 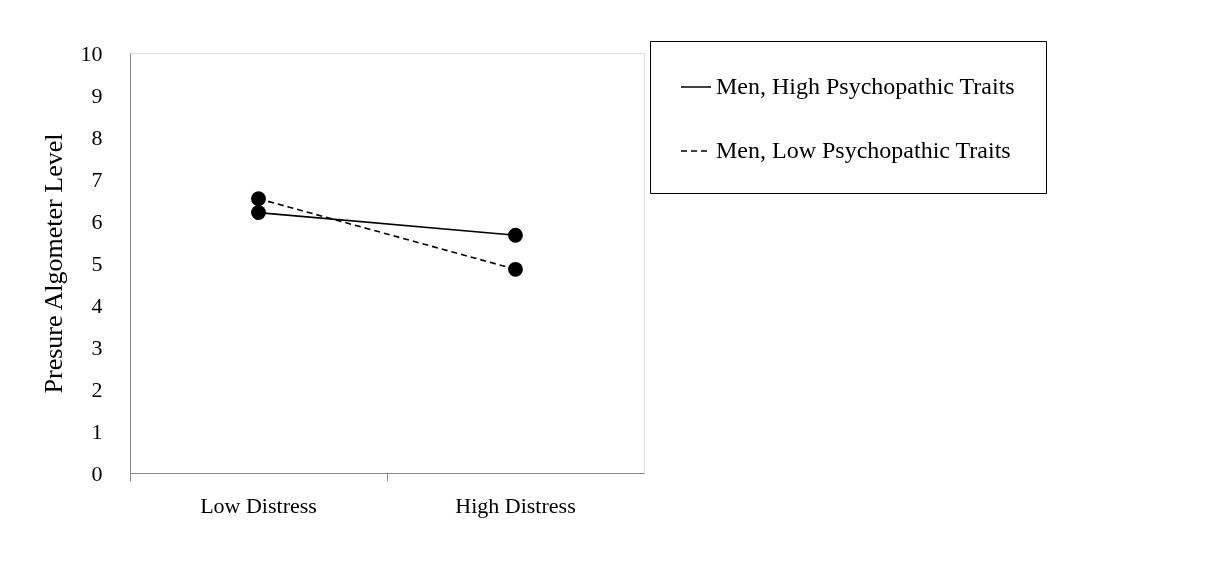 I want to click on y-tick-label: 5, so click(x=97, y=263).